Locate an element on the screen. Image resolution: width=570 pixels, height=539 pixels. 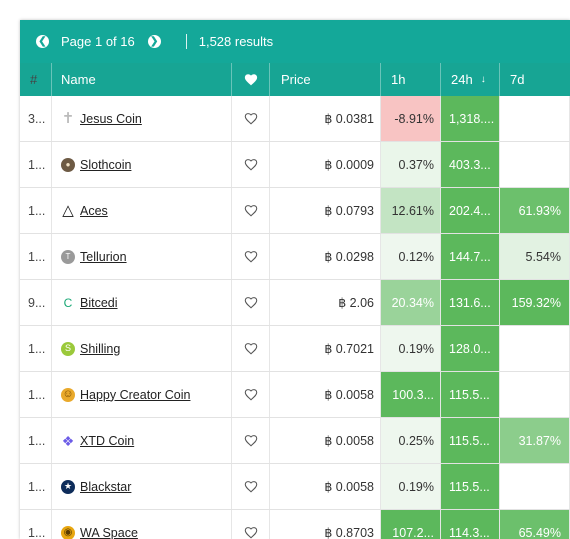
change-1h-cell: 0.19% is located at coordinates (411, 486).